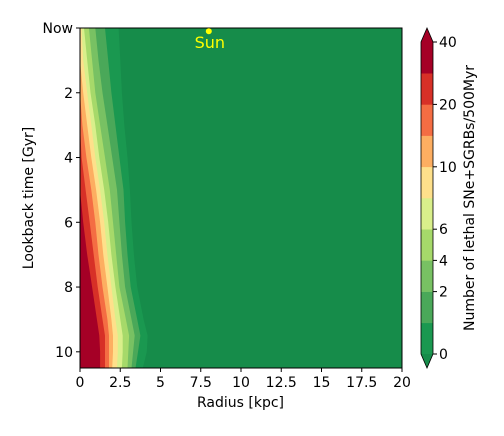 The height and width of the screenshot is (436, 504). Describe the element at coordinates (322, 383) in the screenshot. I see `x-tick-label: 15` at that location.